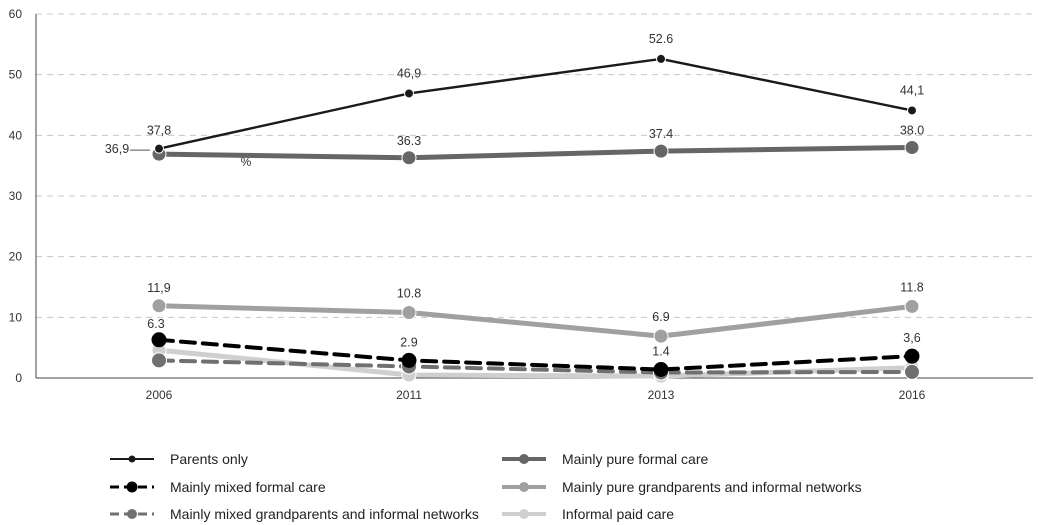 The width and height of the screenshot is (1038, 525). What do you see at coordinates (618, 514) in the screenshot?
I see `legend-label: Informal paid care` at bounding box center [618, 514].